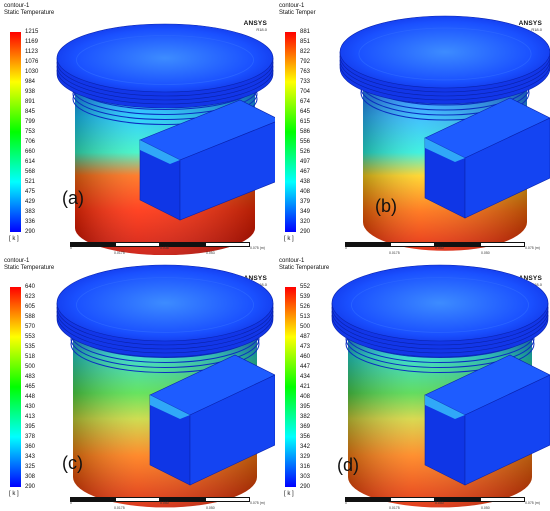 The image size is (550, 511). I want to click on colorbar-tick-label: 356, so click(305, 437).